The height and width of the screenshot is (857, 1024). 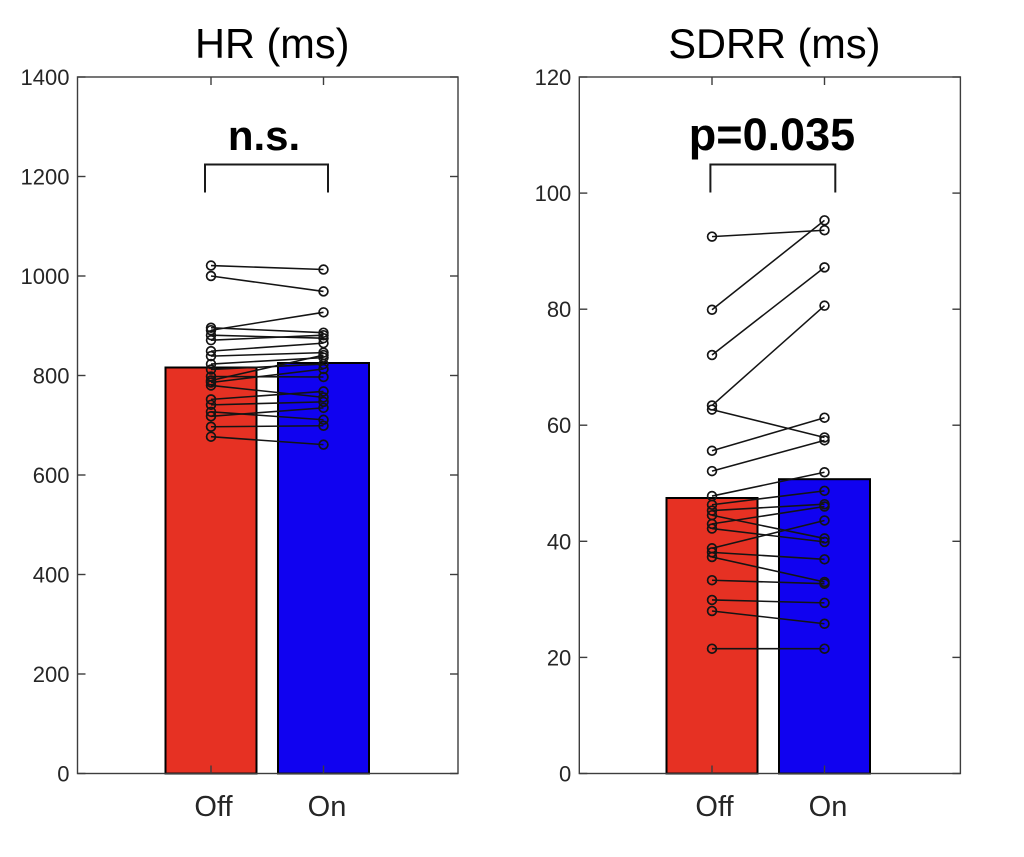 I want to click on svg-text: SDRR (ms), so click(x=774, y=43).